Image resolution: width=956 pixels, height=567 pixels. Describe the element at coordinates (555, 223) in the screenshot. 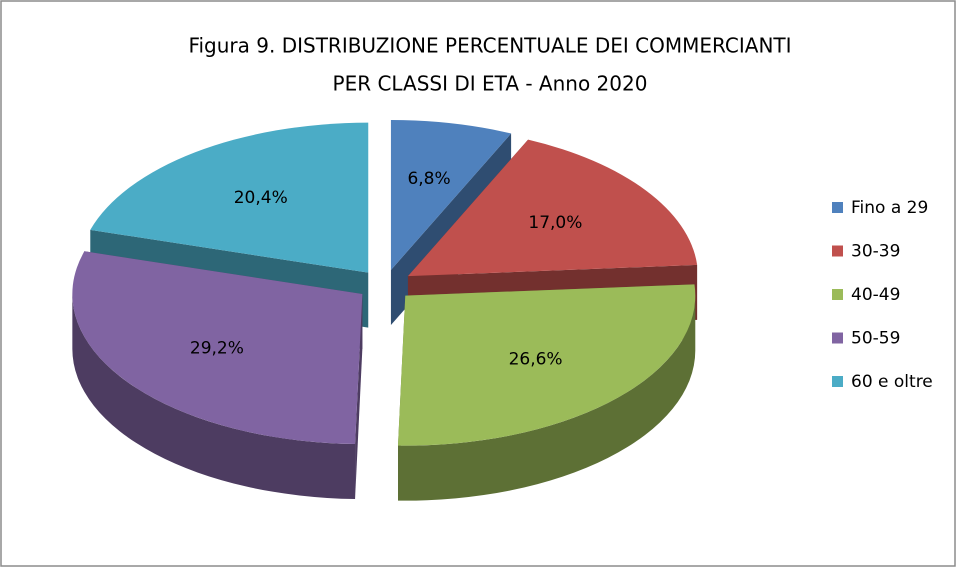

I see `data-label: 17,0%` at that location.